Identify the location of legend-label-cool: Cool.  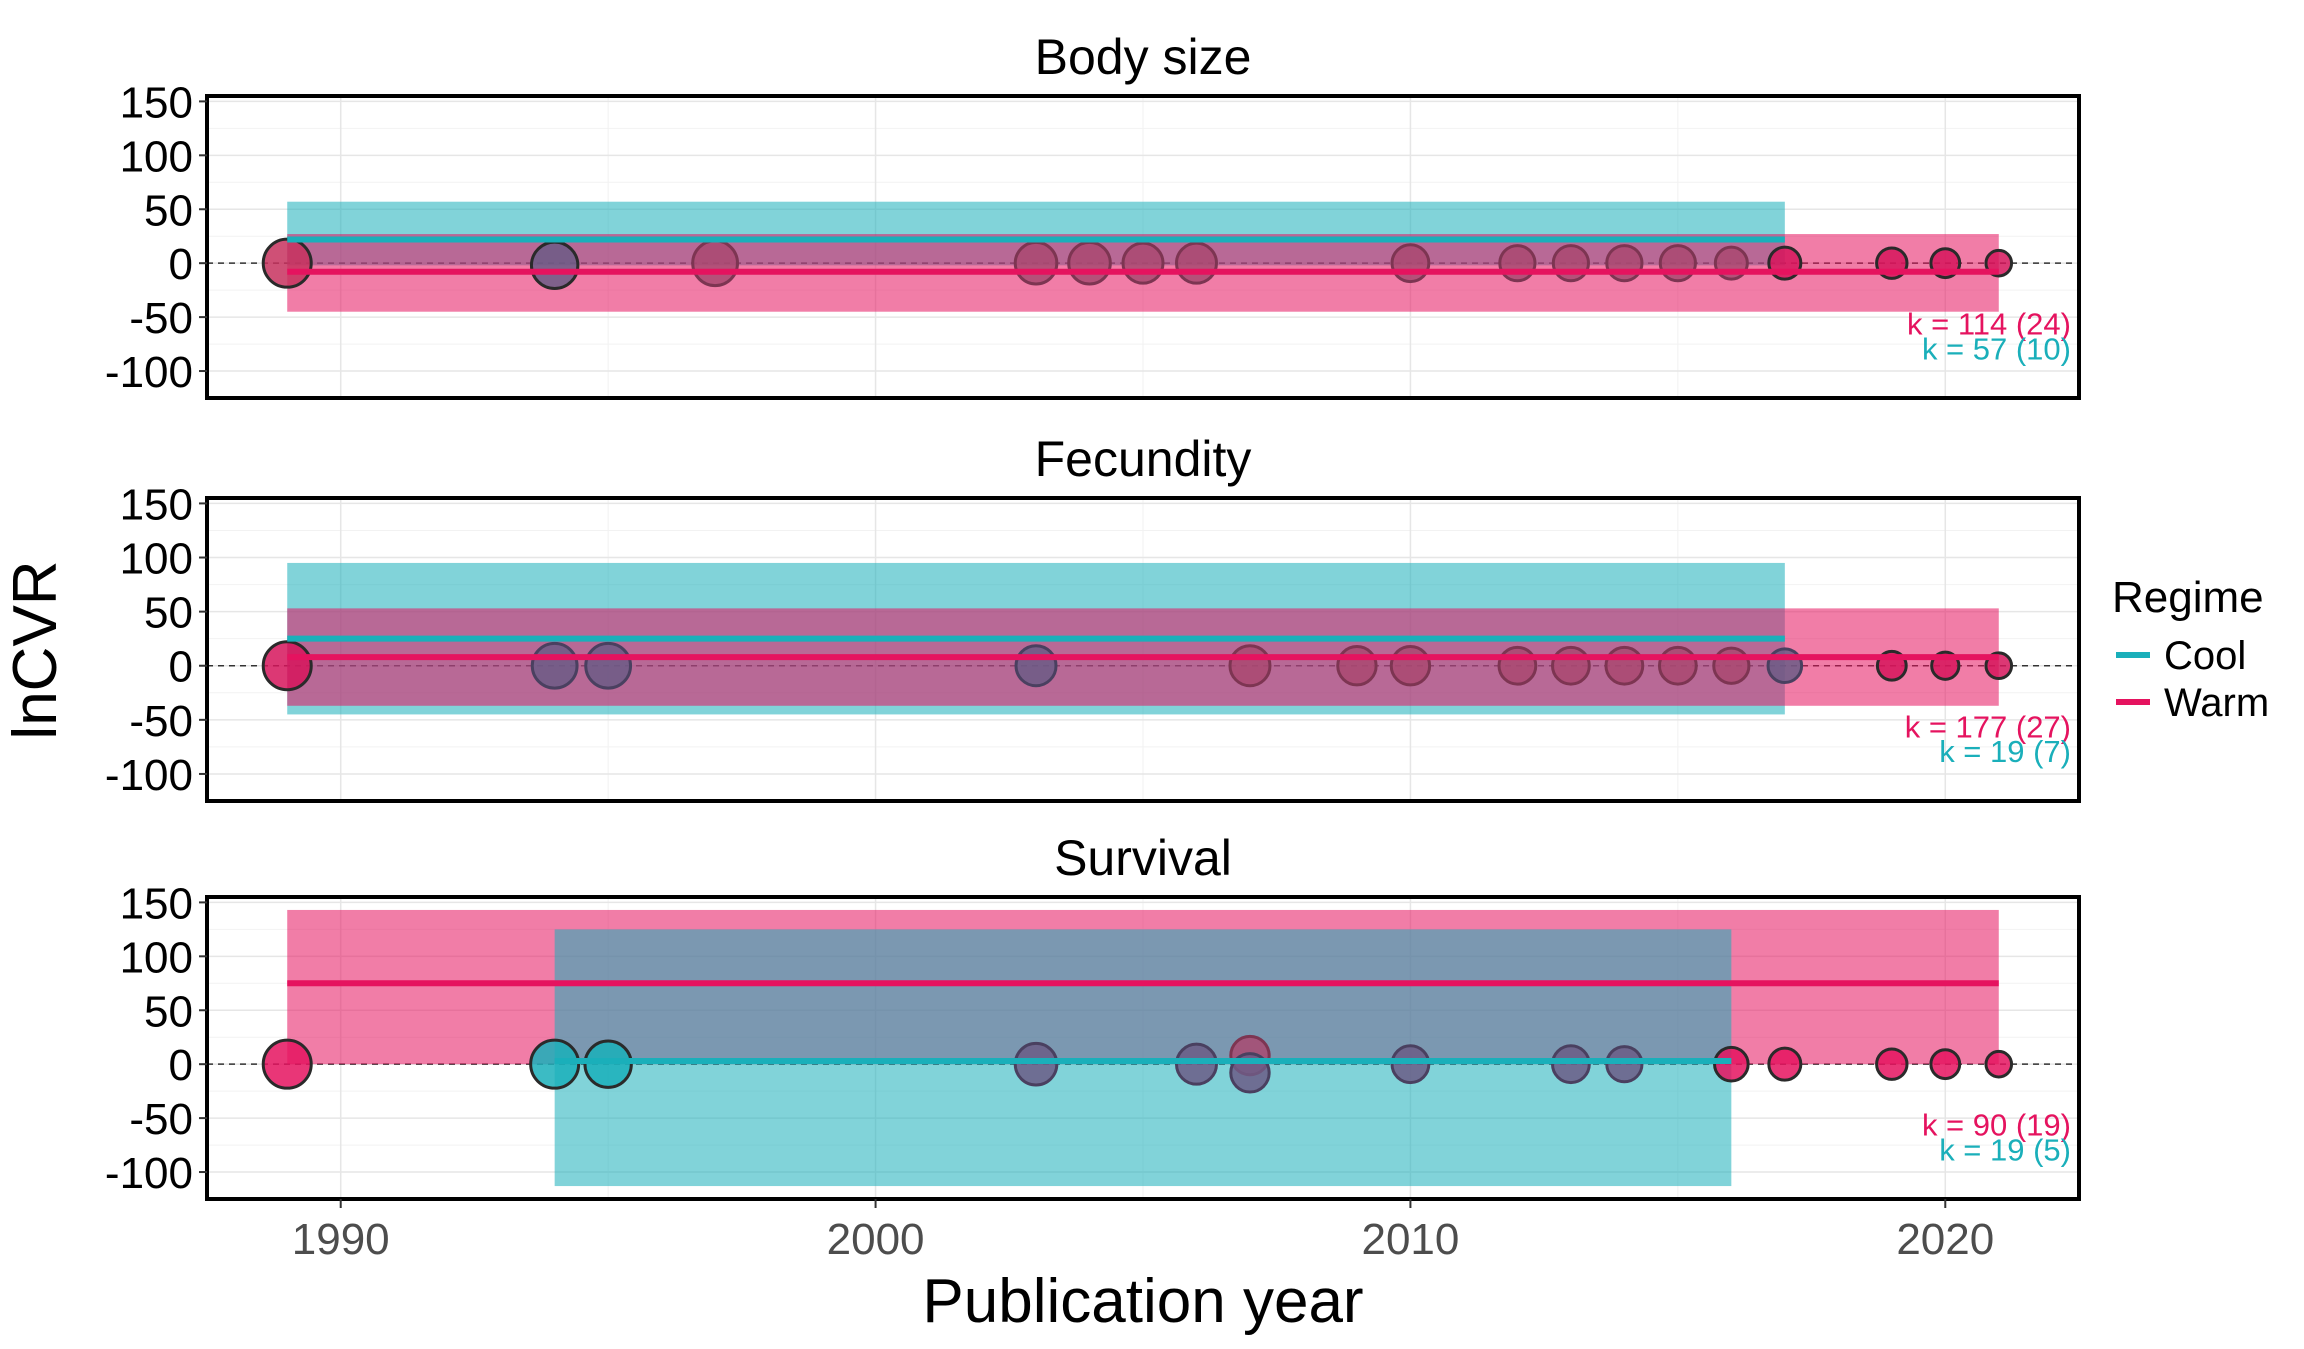
(2205, 656).